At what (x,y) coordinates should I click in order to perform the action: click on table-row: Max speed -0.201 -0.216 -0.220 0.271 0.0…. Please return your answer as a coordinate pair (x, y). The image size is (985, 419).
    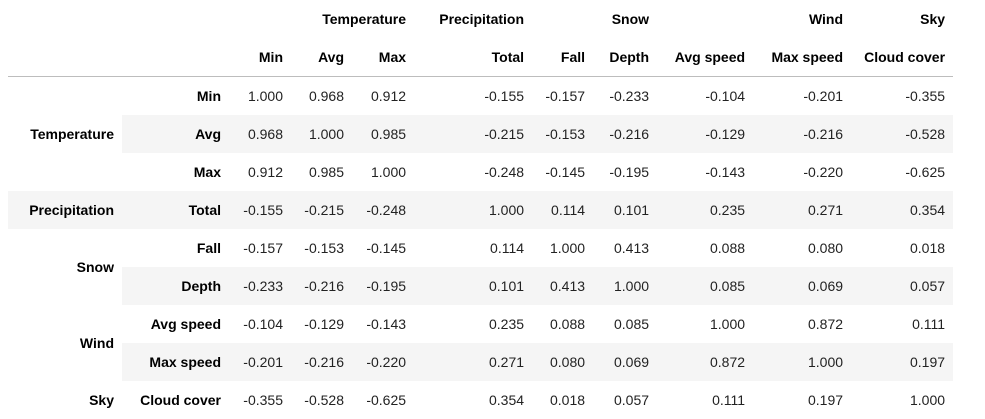
    Looking at the image, I should click on (480, 362).